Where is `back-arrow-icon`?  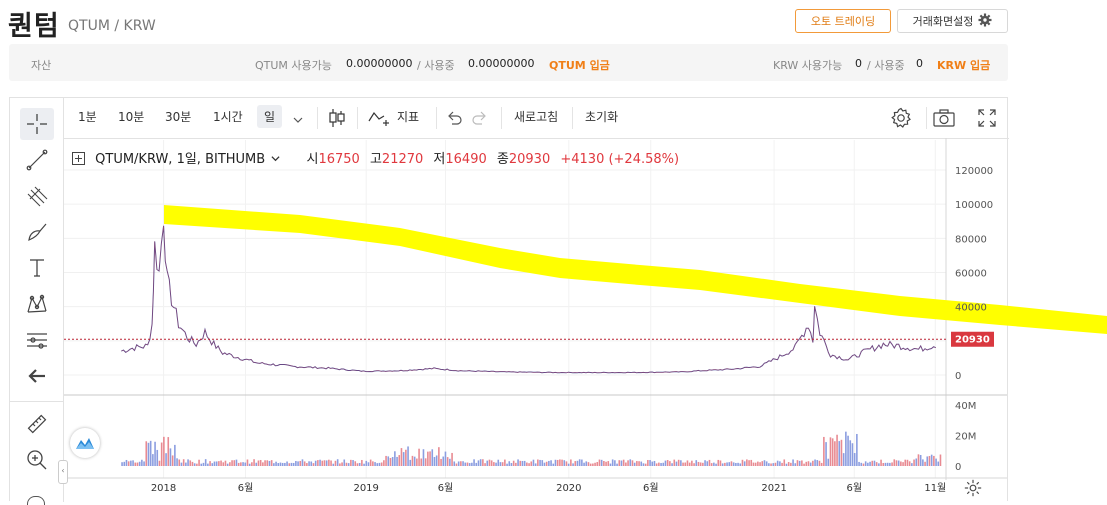 back-arrow-icon is located at coordinates (37, 376).